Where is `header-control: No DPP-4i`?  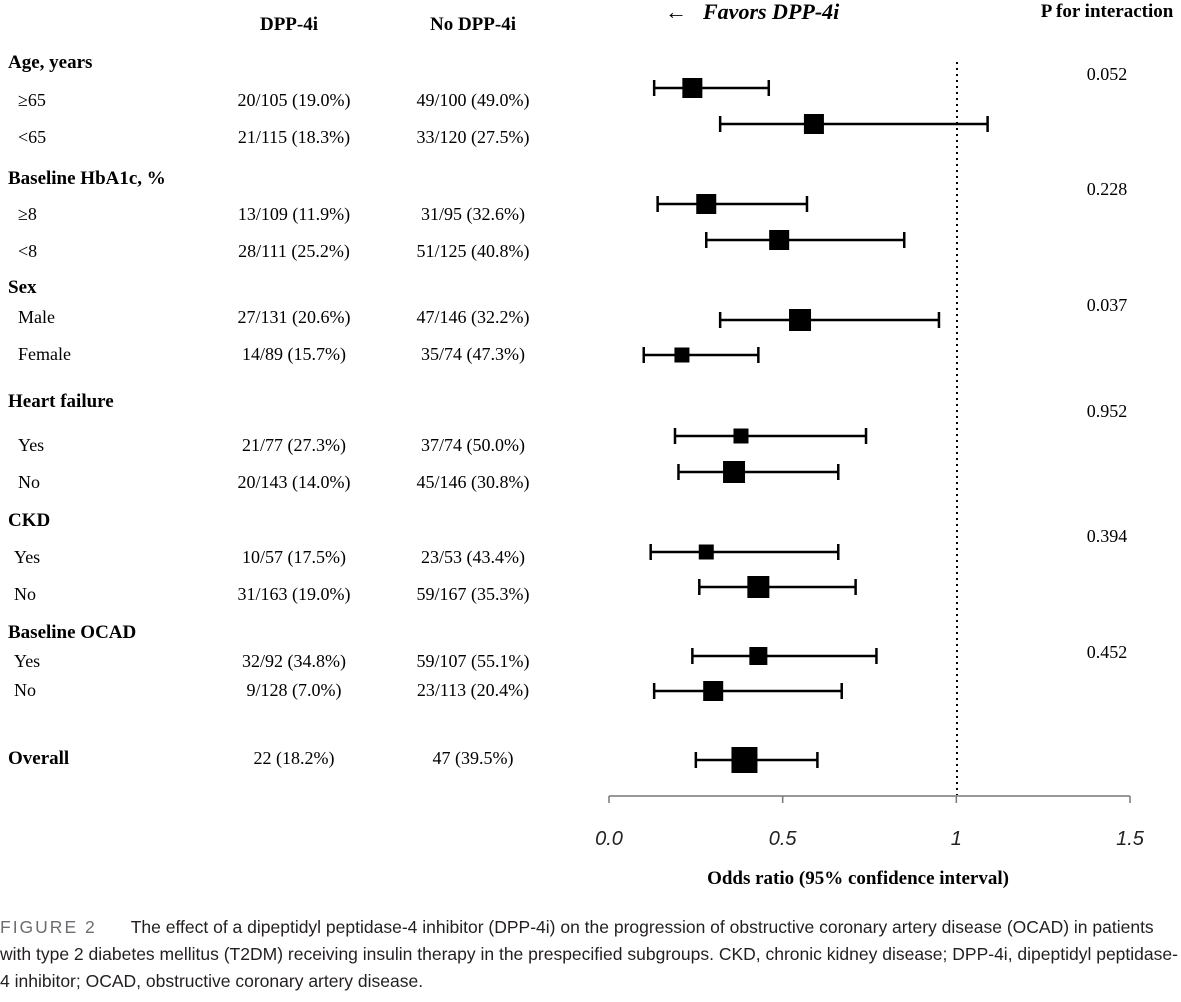 header-control: No DPP-4i is located at coordinates (473, 24).